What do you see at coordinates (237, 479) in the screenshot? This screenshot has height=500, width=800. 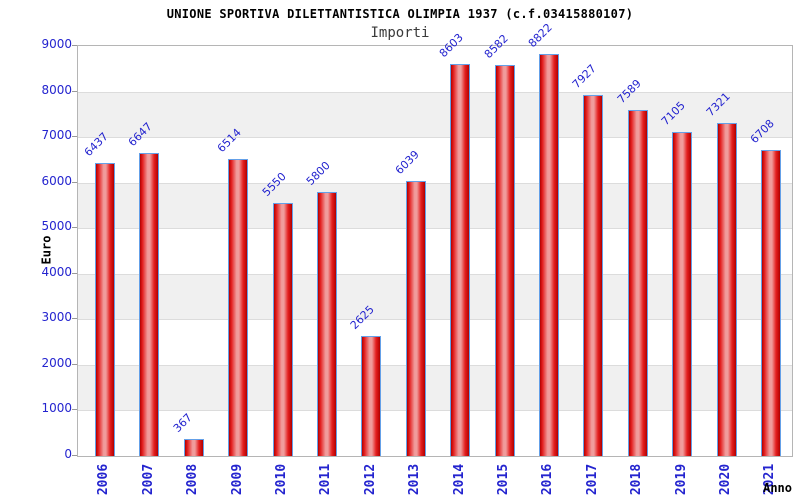 I see `x-tick-label: 2009` at bounding box center [237, 479].